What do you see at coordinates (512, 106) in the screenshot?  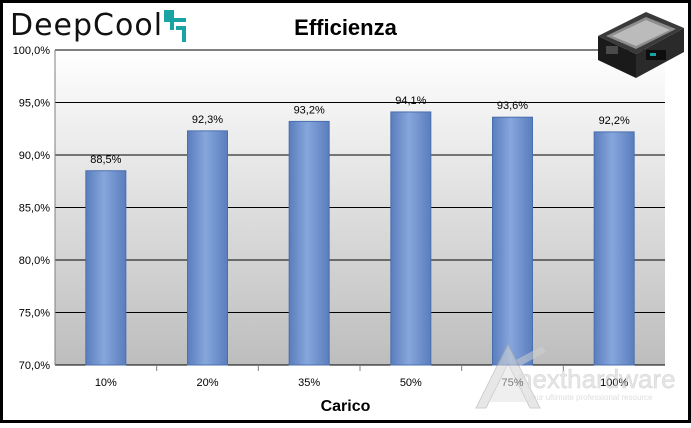 I see `data-label: 93,6%` at bounding box center [512, 106].